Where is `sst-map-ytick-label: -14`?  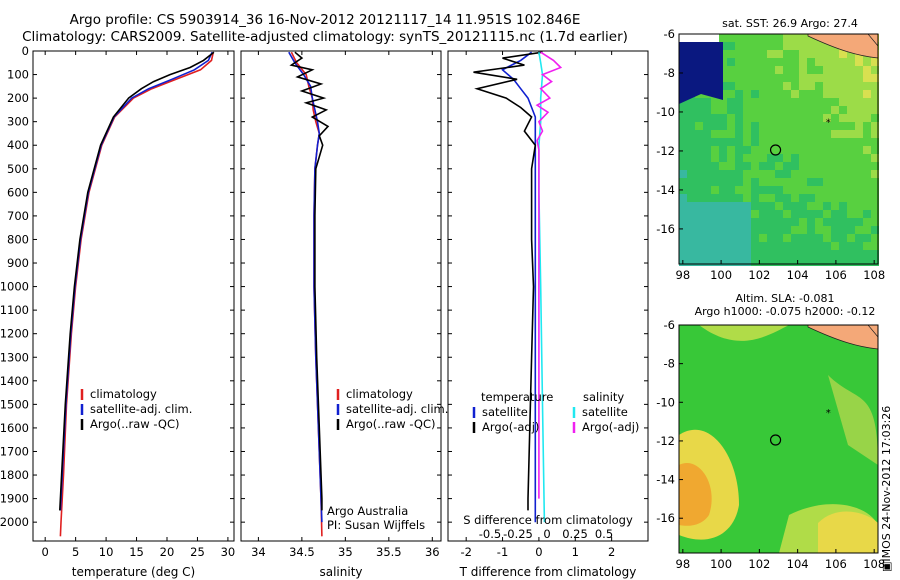 sst-map-ytick-label: -14 is located at coordinates (665, 190).